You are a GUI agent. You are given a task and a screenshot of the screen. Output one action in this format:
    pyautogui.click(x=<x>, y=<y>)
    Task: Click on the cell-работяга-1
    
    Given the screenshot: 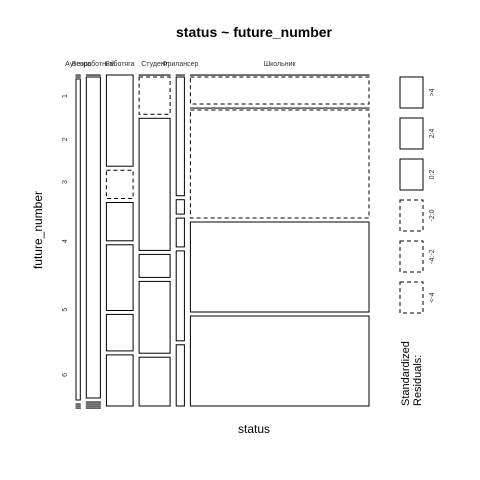 What is the action you would take?
    pyautogui.click(x=119, y=120)
    